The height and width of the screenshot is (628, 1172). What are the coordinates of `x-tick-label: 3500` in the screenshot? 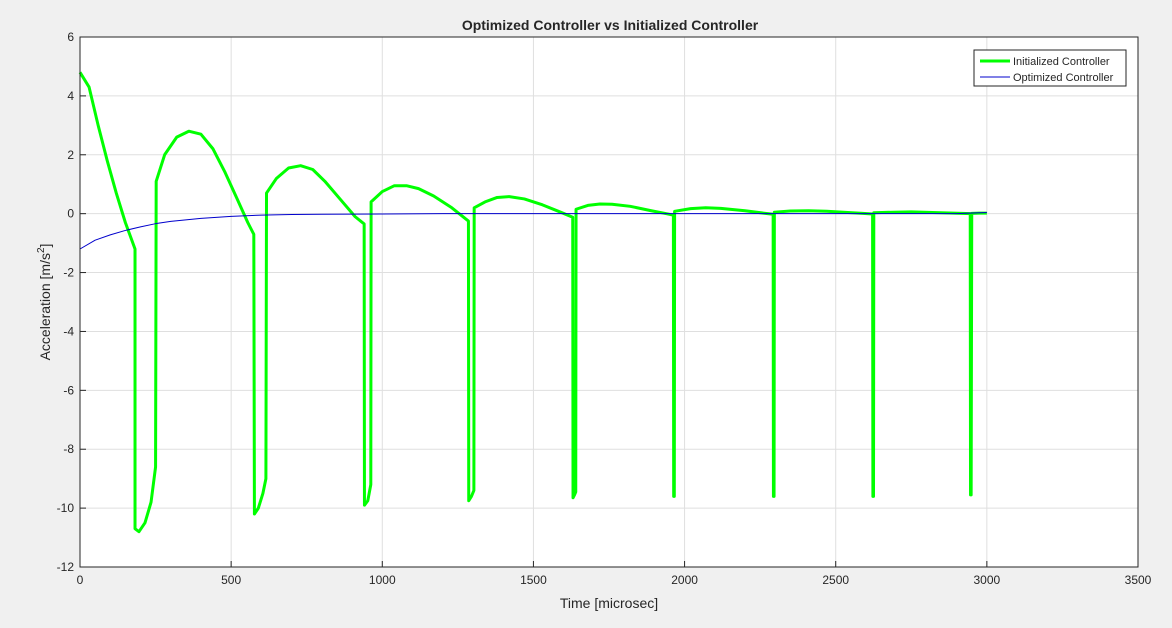 It's located at (1138, 580).